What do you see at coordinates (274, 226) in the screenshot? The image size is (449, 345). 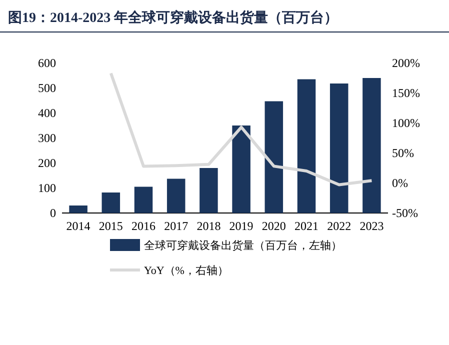 I see `x-tick-label: 2020` at bounding box center [274, 226].